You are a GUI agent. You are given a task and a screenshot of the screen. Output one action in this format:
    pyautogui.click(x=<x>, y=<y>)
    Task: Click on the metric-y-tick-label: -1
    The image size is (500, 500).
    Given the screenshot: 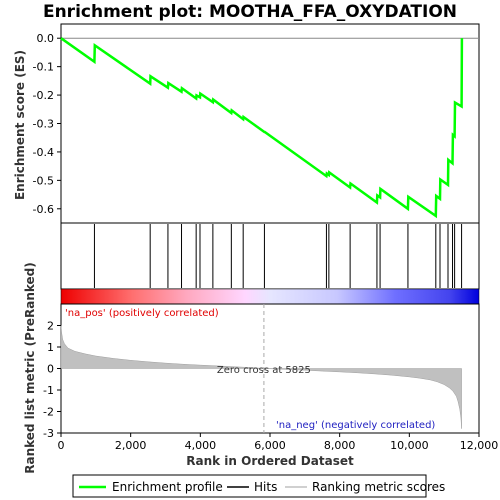 What is the action you would take?
    pyautogui.click(x=48, y=390)
    